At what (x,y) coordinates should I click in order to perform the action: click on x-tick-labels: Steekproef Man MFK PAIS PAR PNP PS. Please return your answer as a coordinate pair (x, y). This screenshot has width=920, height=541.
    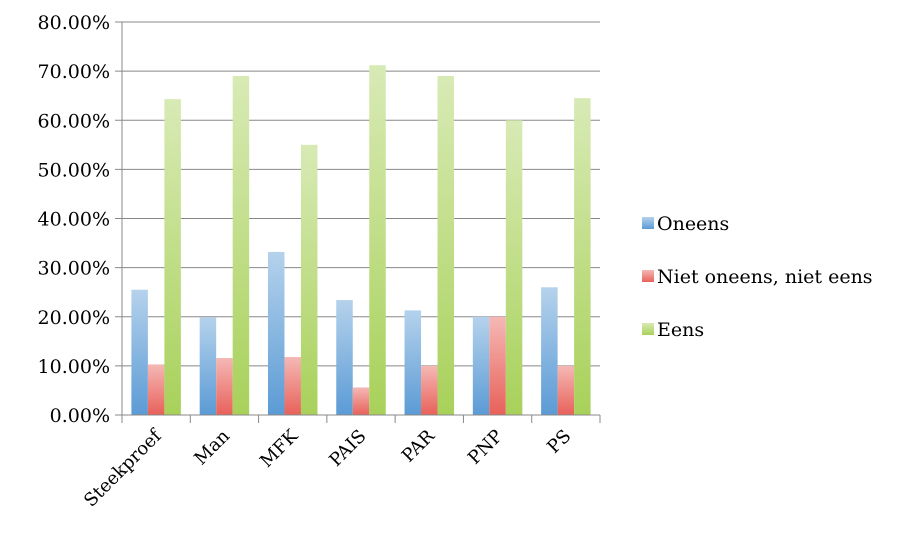
    Looking at the image, I should click on (327, 468).